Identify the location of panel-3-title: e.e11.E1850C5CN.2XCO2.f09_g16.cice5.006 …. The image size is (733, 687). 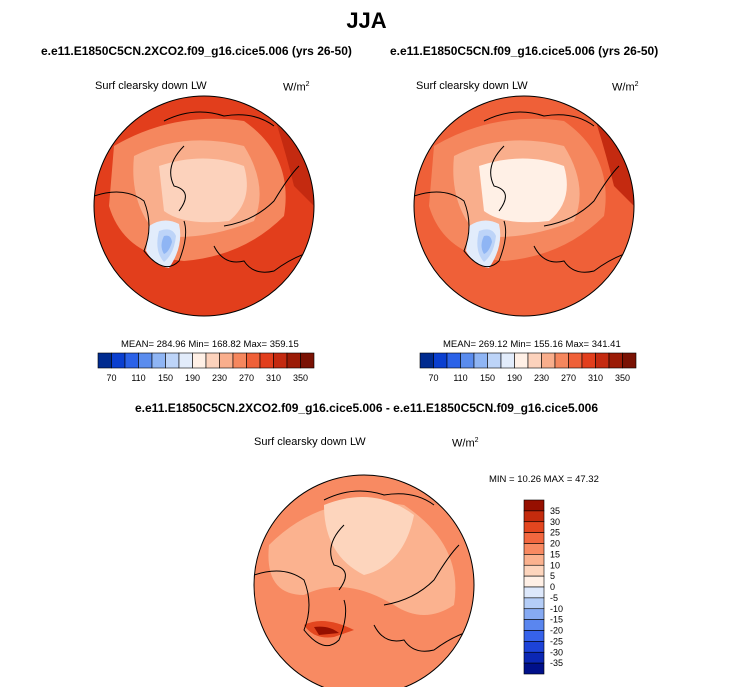
(366, 408).